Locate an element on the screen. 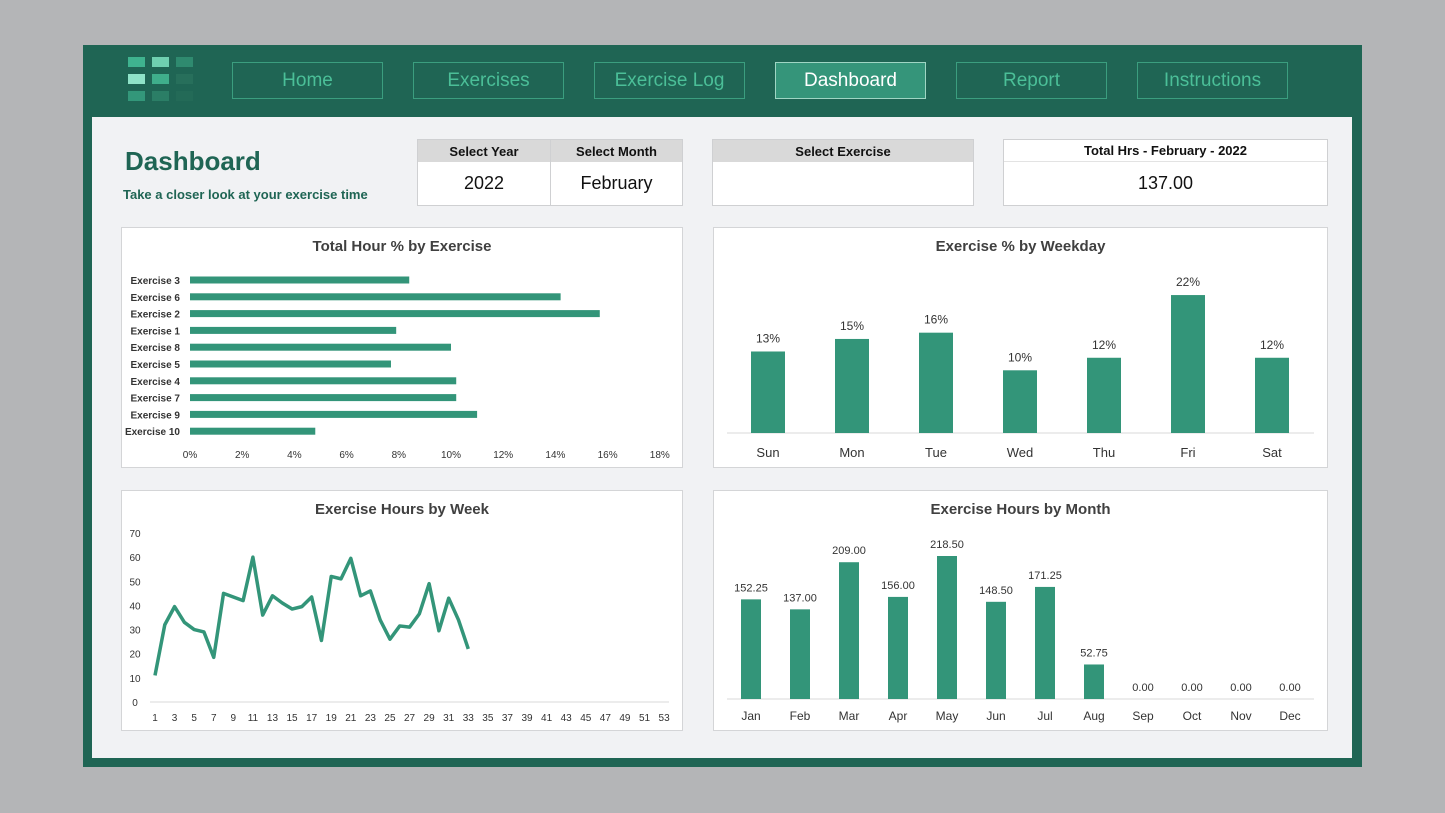 The image size is (1445, 813). x-tick-label: 39 is located at coordinates (527, 718).